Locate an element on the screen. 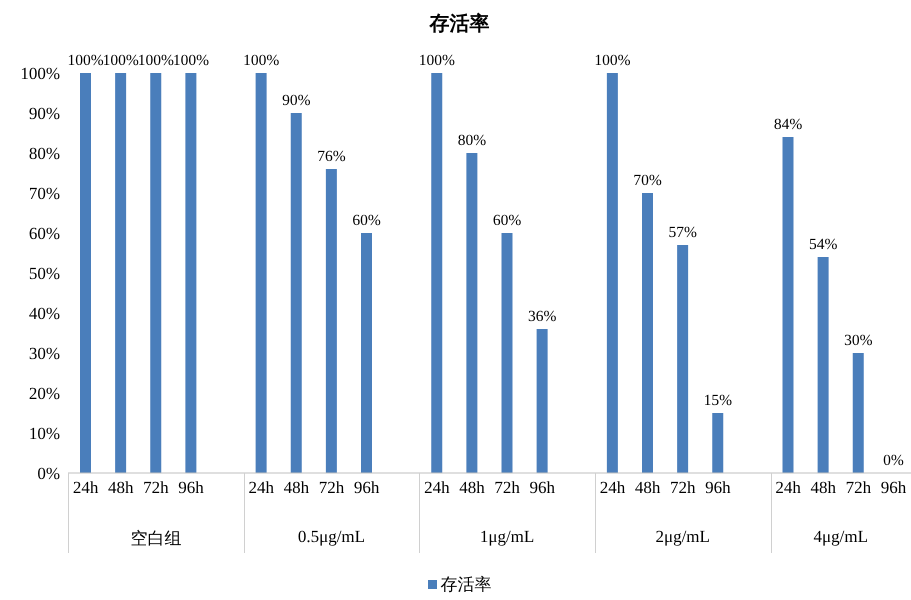 Image resolution: width=911 pixels, height=600 pixels. data-label: 57% is located at coordinates (682, 232).